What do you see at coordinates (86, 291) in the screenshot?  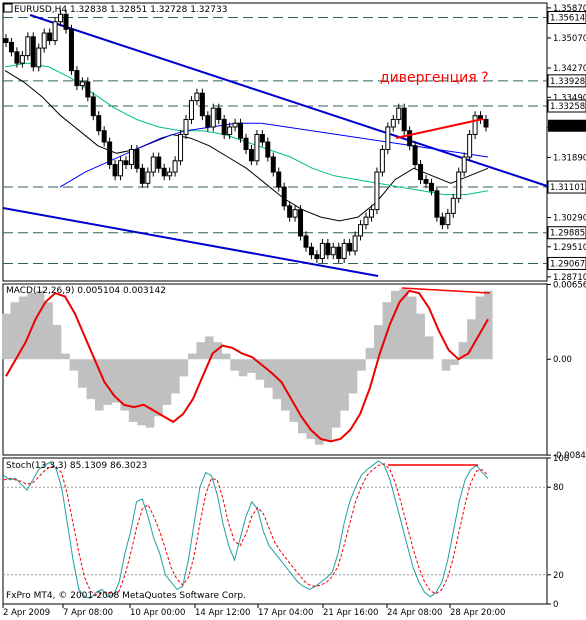 I see `macd-title: MACD(12,26,9) 0.005104 0.003142` at bounding box center [86, 291].